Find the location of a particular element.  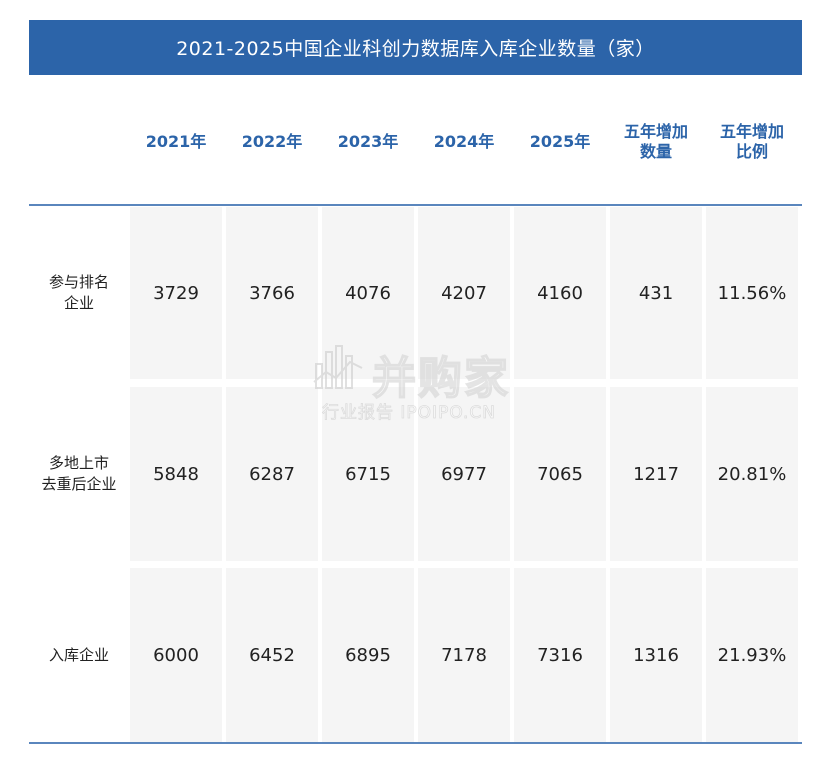

table-cell: 4076 is located at coordinates (368, 293).